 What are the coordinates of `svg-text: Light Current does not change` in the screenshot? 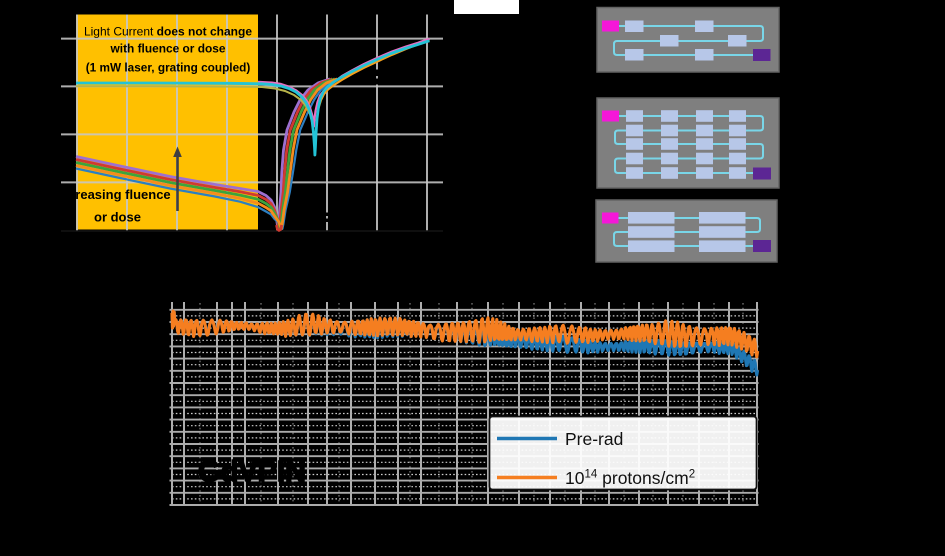 It's located at (168, 32).